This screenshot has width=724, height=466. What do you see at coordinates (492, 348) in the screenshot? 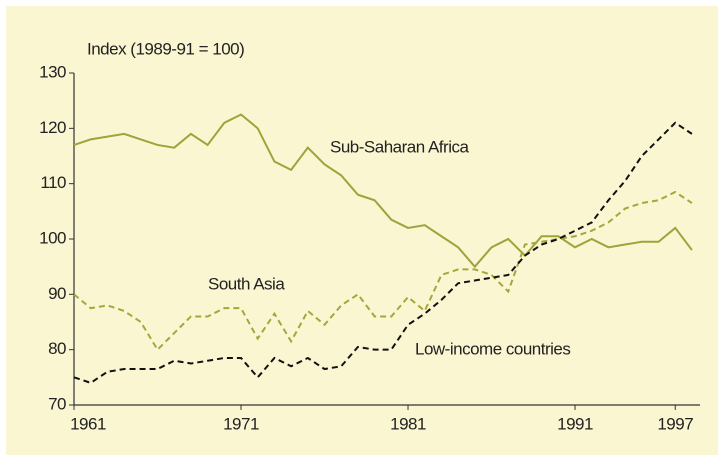
I see `series-label: Low-income countries` at bounding box center [492, 348].